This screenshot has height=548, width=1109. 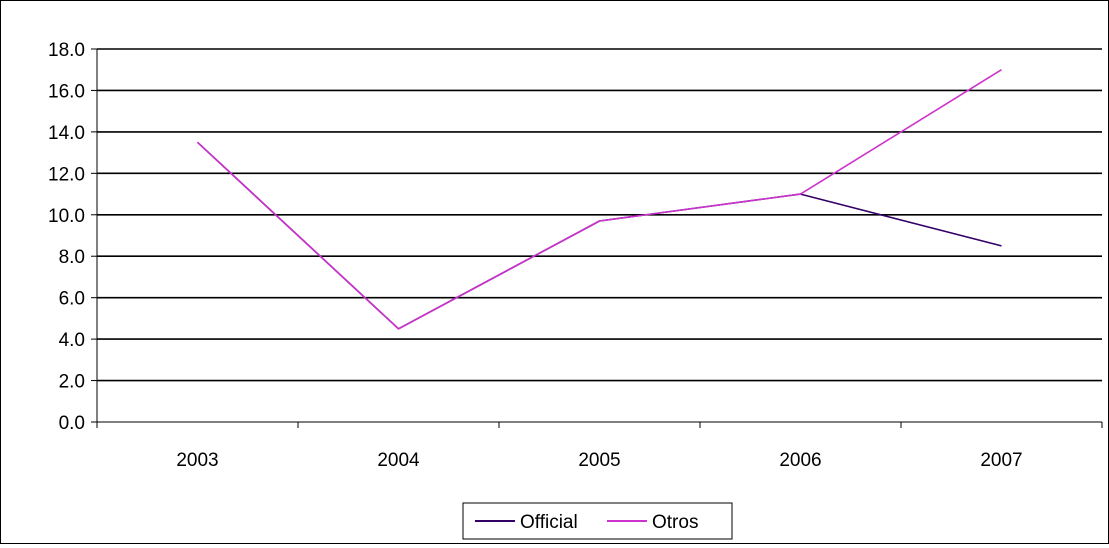 I want to click on y-tick-label-2.0: 2.0, so click(x=72, y=382).